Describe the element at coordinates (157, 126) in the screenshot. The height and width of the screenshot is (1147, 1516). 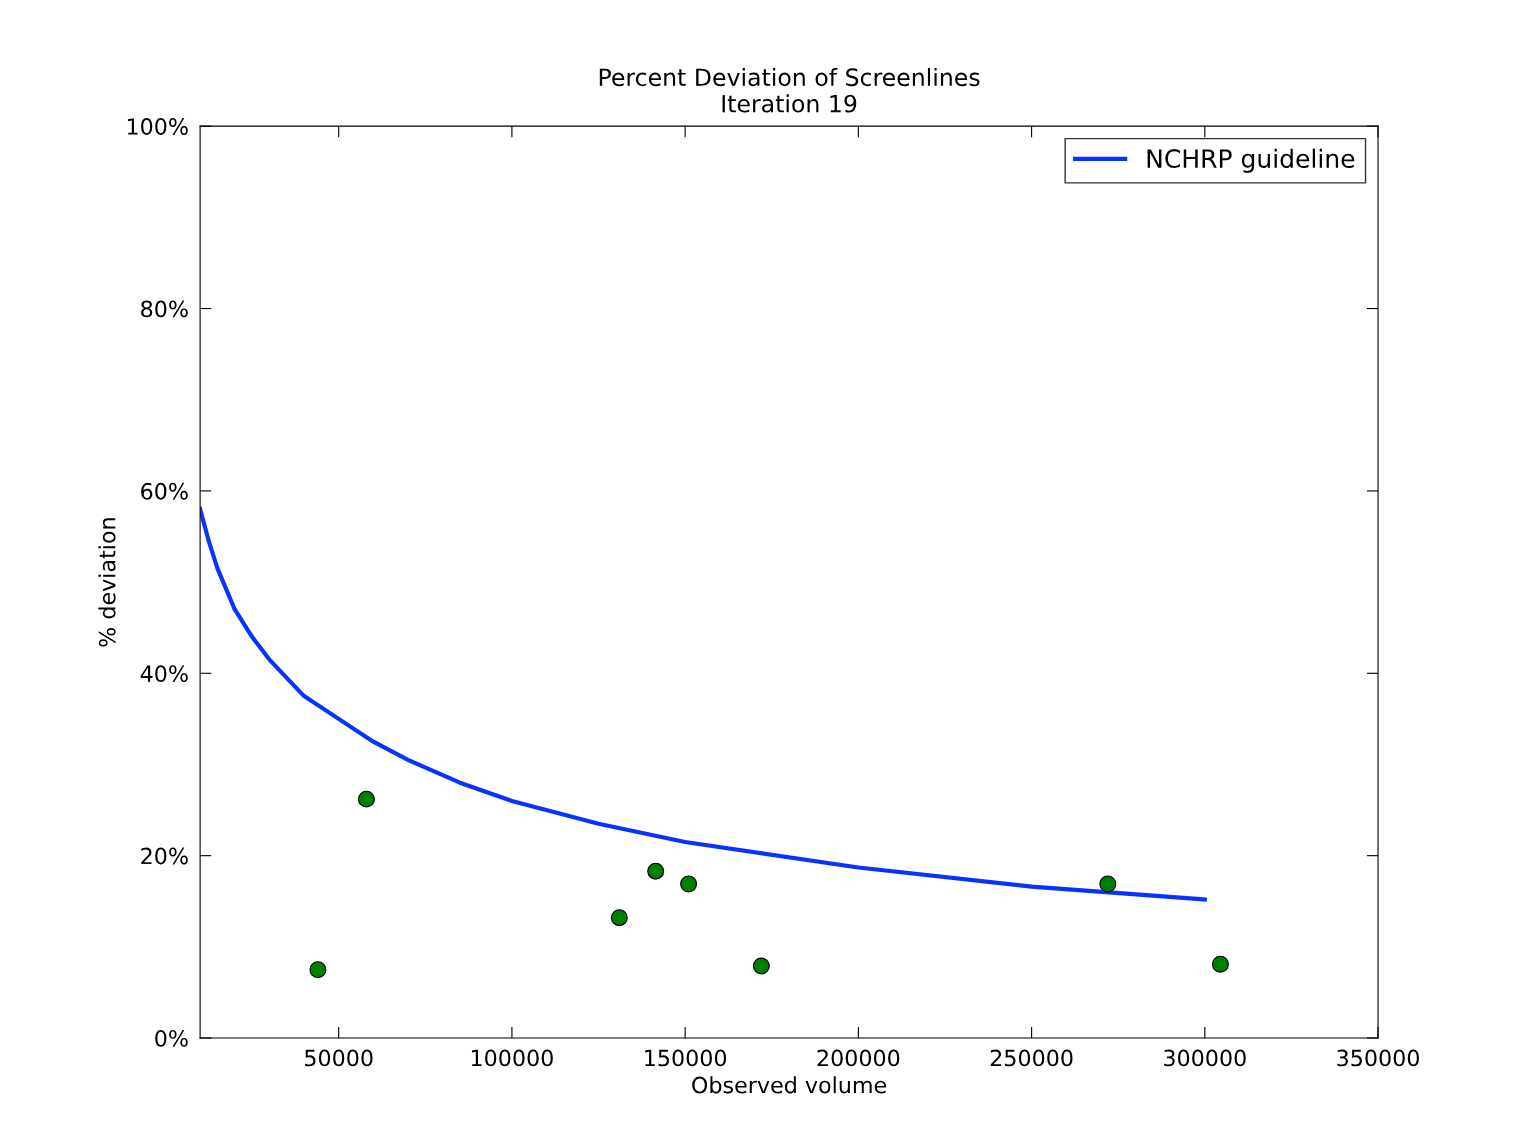
I see `y-tick-label: 100%` at that location.